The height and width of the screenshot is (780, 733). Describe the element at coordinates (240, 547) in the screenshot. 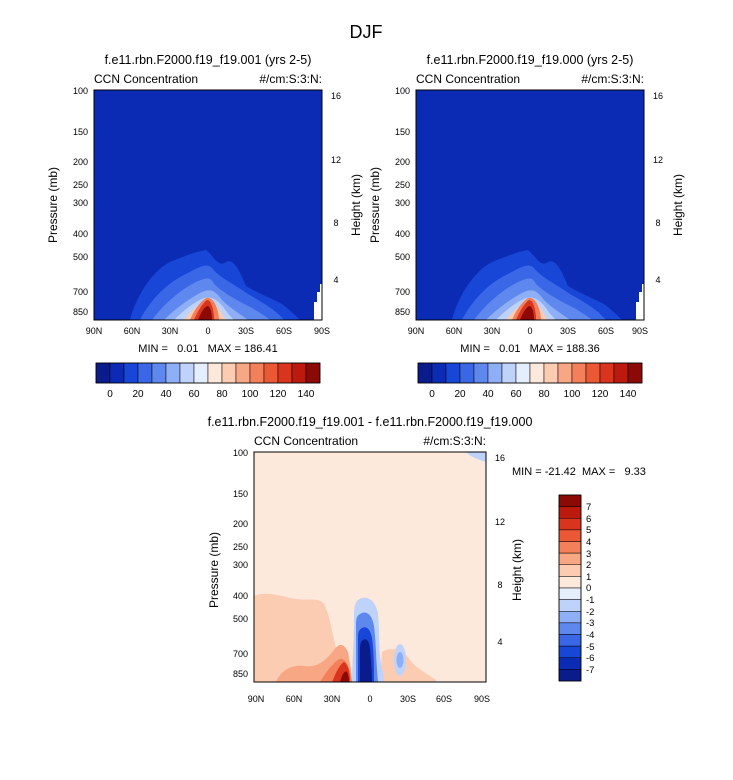

I see `y-tick-label: 250` at that location.